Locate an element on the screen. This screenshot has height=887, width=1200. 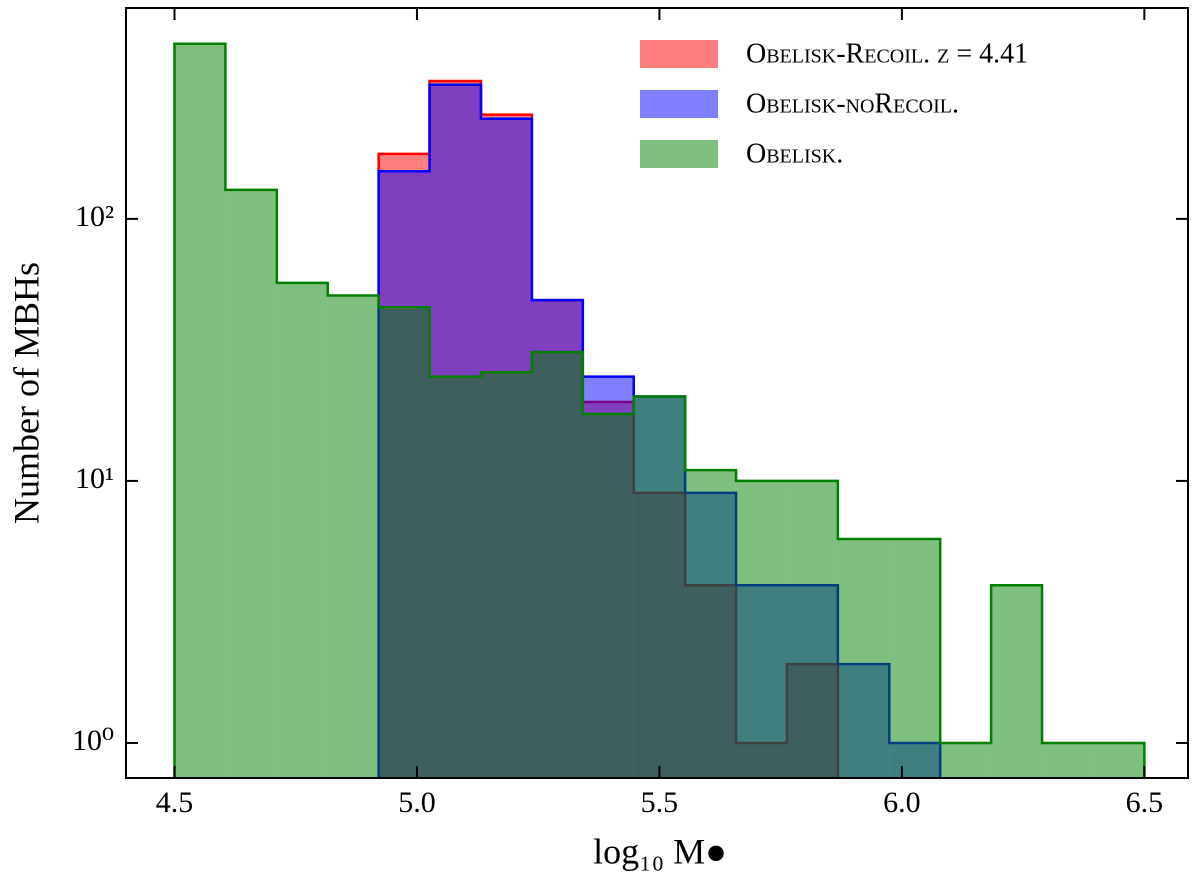
x-tick-label: 6.0 is located at coordinates (902, 802).